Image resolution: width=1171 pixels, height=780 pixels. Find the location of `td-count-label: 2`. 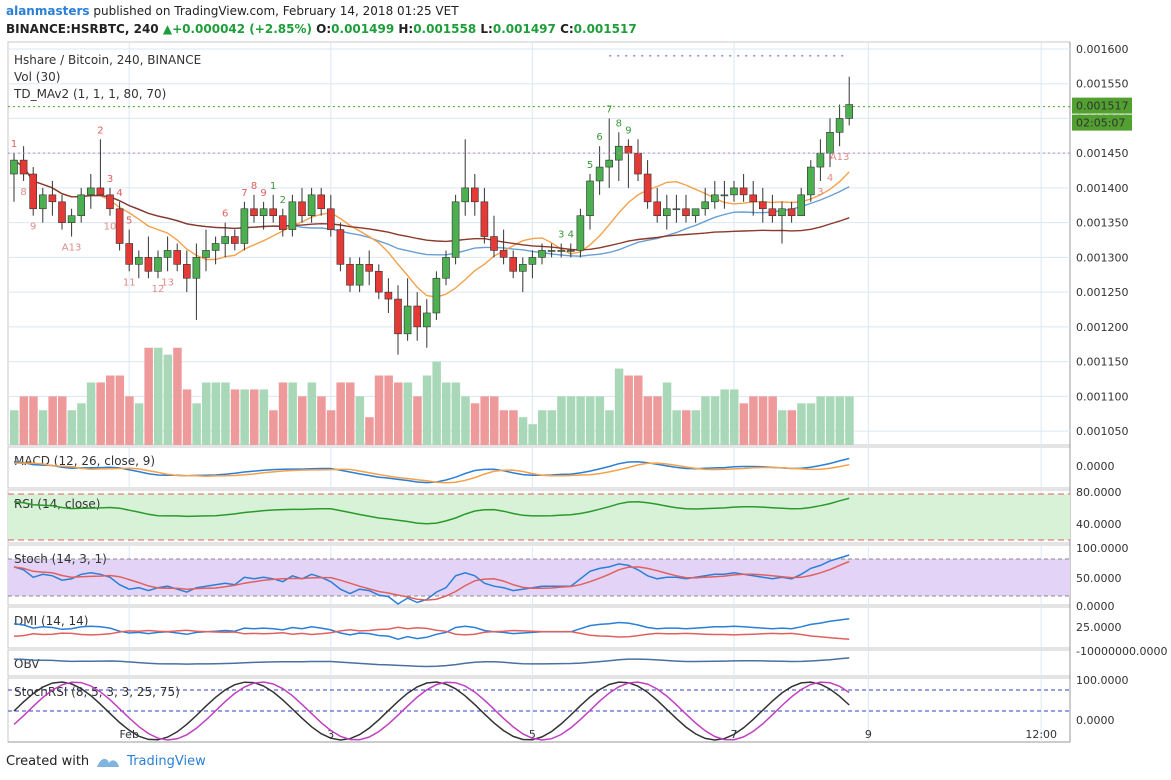

td-count-label: 2 is located at coordinates (100, 130).